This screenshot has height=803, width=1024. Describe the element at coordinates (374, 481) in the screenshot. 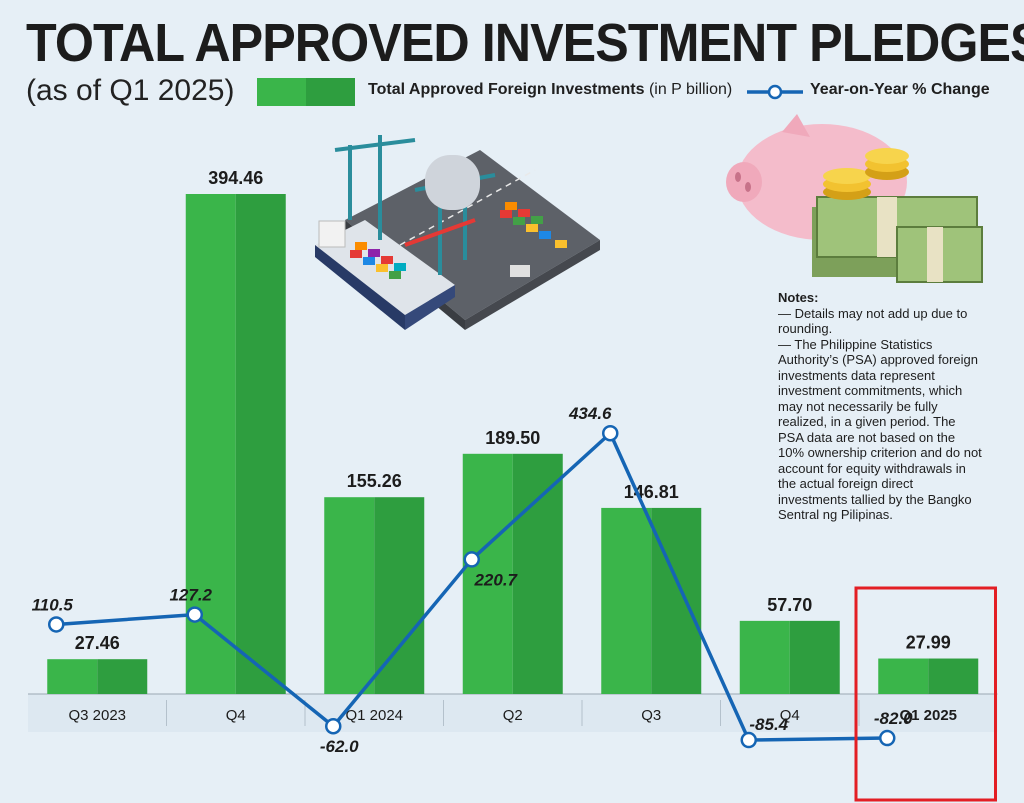

I see `bar-value-label: 155.26` at that location.